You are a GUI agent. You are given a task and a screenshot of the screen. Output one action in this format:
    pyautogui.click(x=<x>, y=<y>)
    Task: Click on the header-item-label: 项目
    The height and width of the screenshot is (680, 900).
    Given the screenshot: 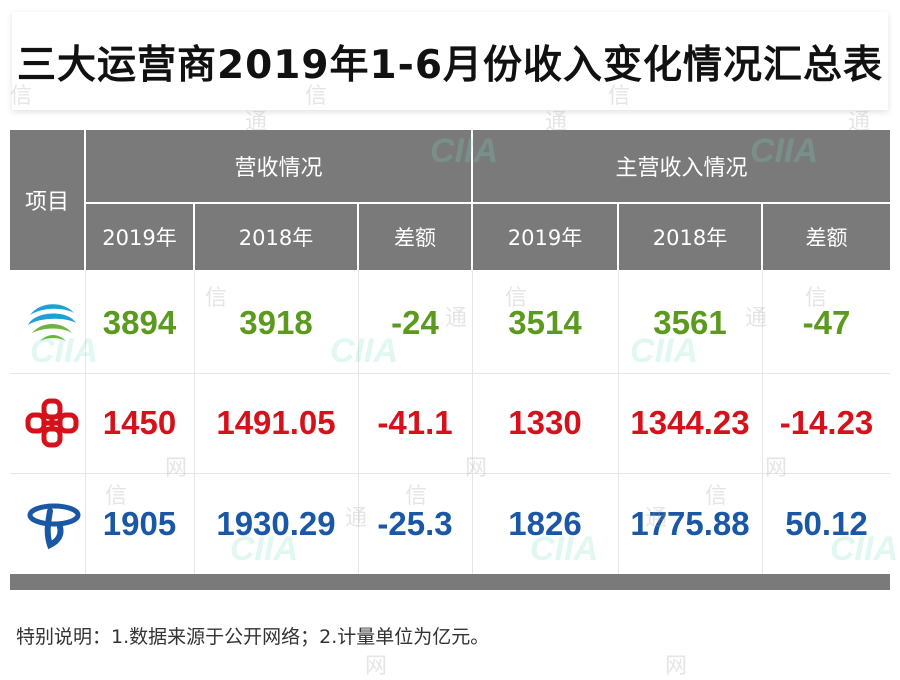 What is the action you would take?
    pyautogui.click(x=46, y=202)
    